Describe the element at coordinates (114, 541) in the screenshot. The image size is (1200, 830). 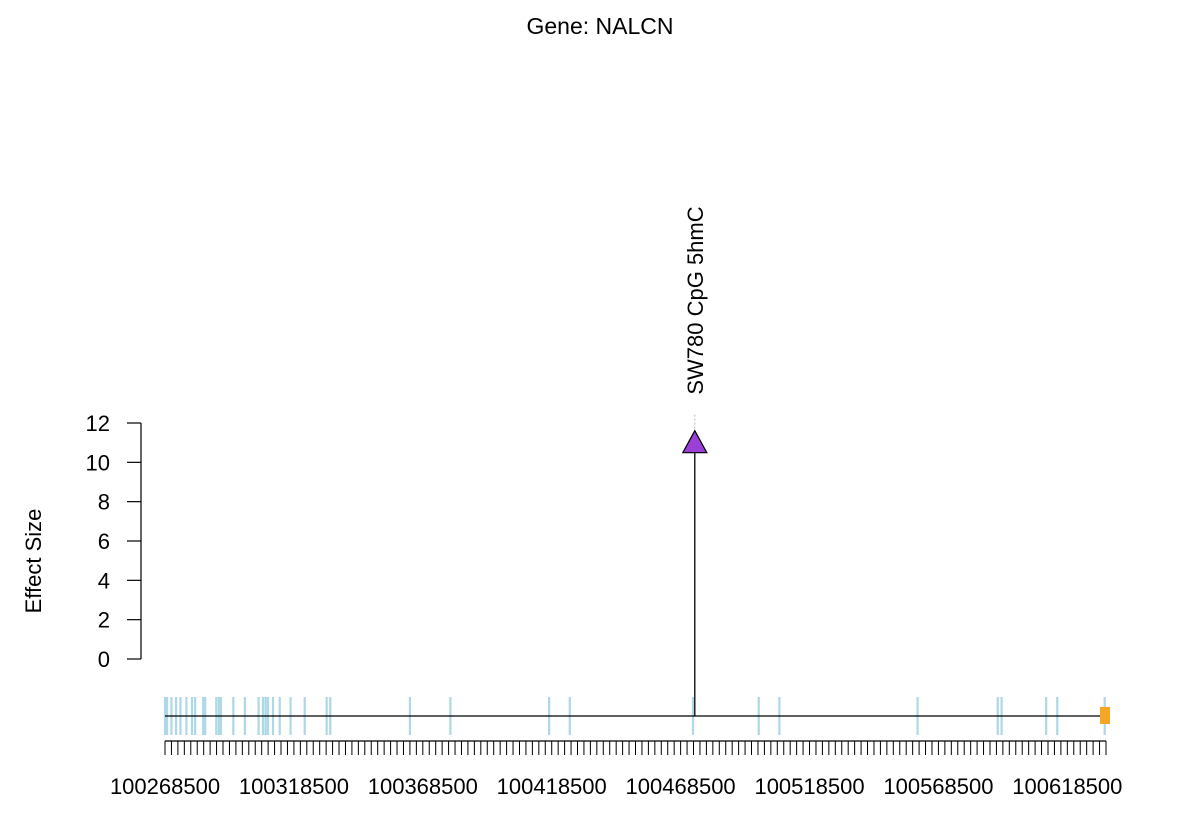
I see `y-axis: 0 2 4 6 8 10 12` at that location.